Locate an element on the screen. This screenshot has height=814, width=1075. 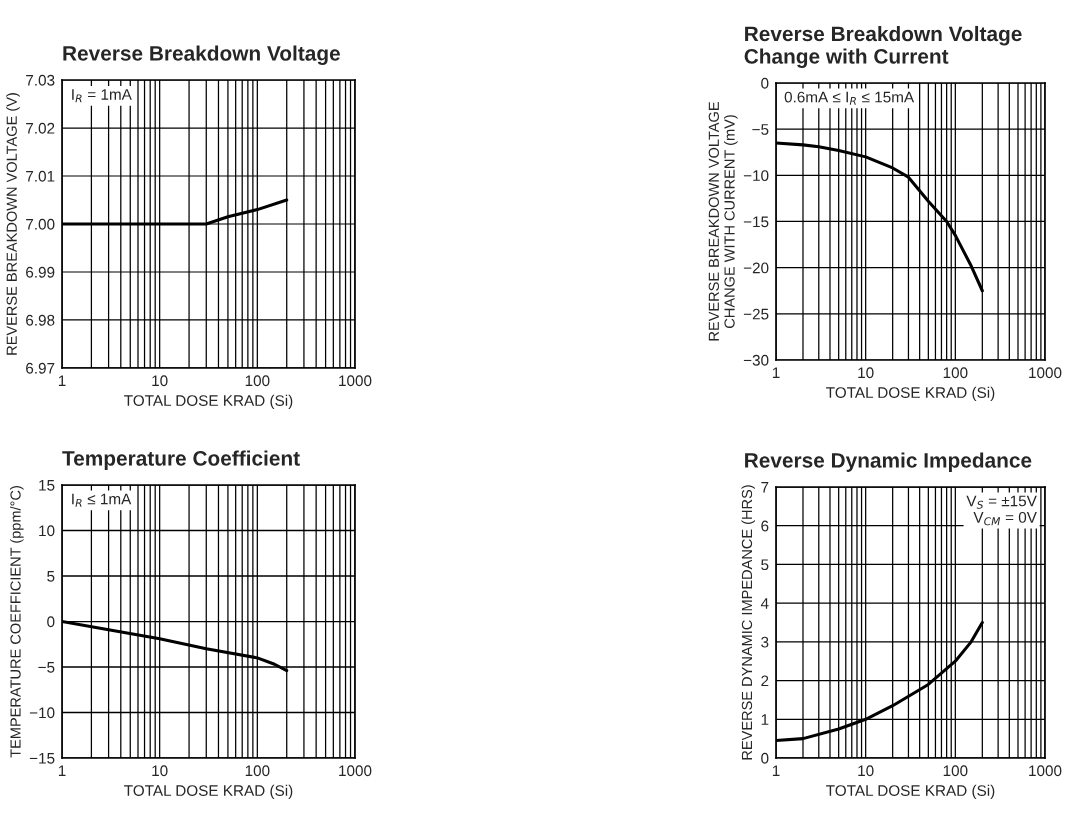
y-tick-label: 7.01 is located at coordinates (40, 176).